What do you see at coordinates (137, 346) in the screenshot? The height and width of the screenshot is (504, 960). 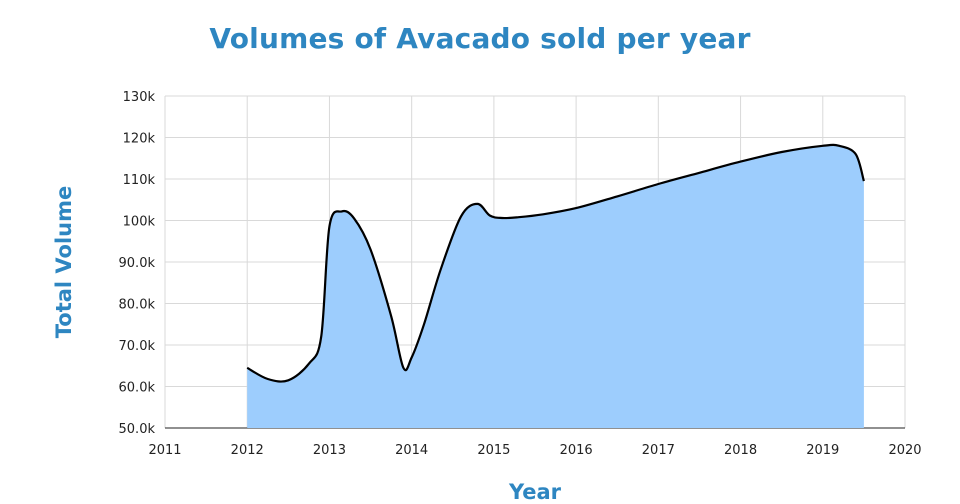 I see `y-tick-label: 70.0k` at bounding box center [137, 346].